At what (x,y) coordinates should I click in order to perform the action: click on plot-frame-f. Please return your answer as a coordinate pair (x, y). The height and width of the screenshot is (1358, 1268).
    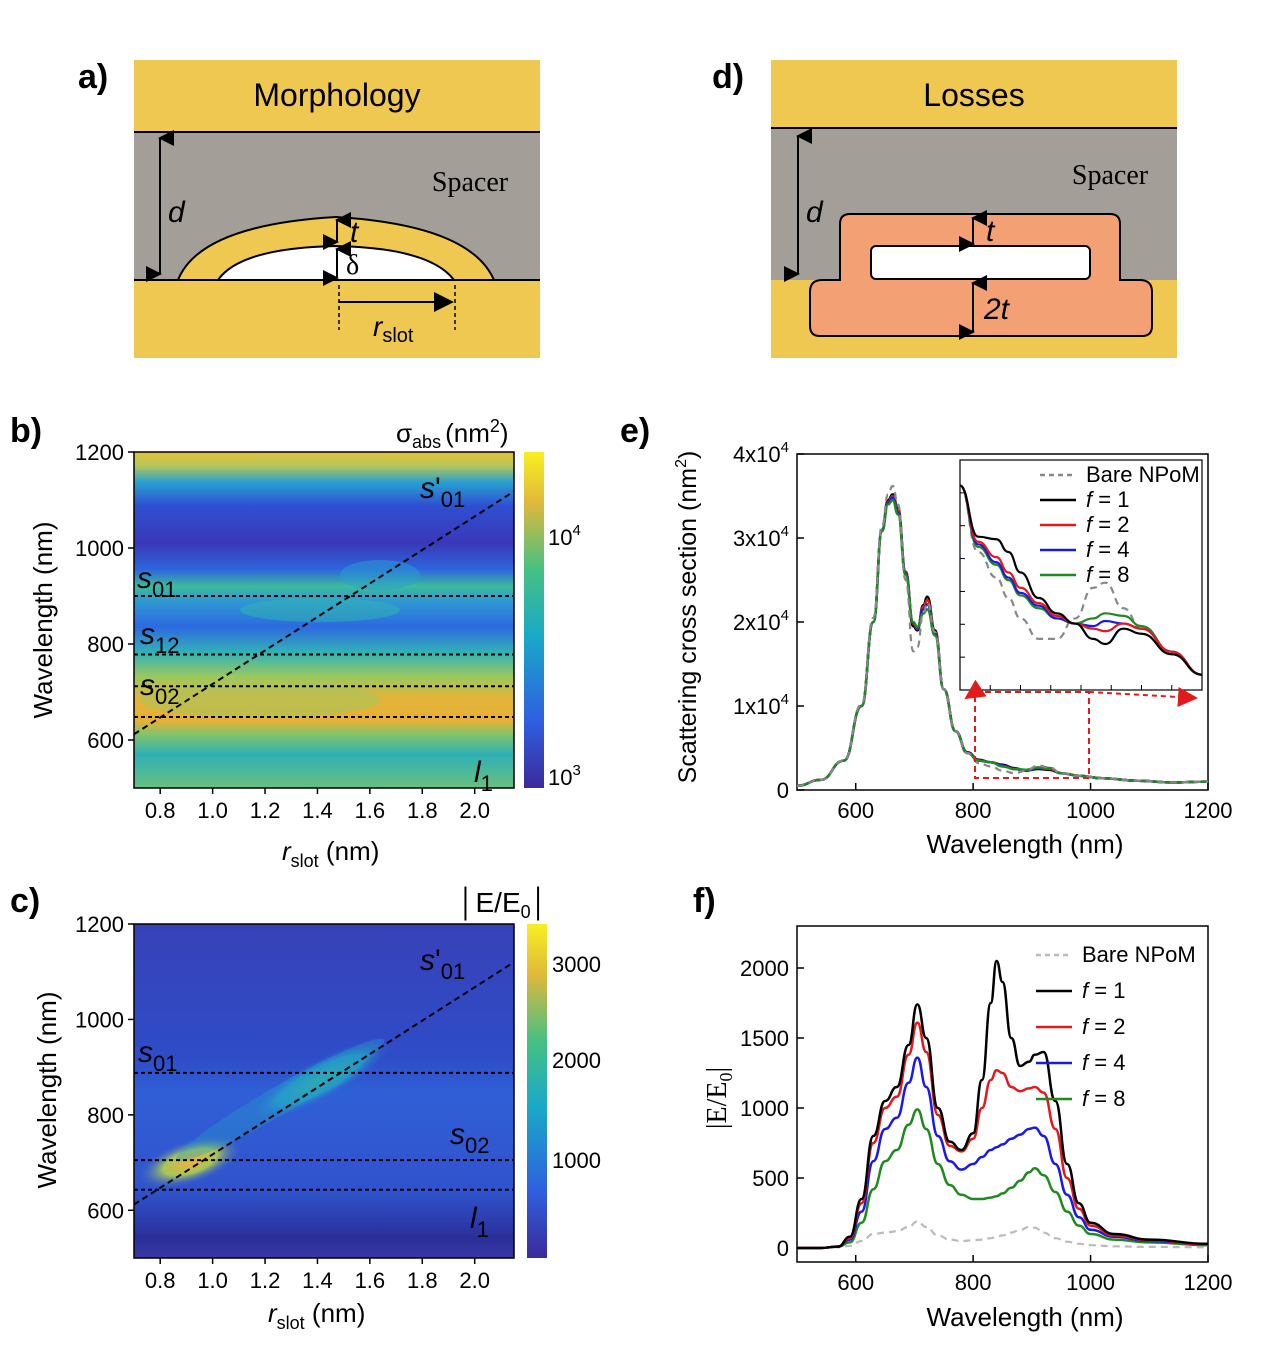
    Looking at the image, I should click on (1002, 1094).